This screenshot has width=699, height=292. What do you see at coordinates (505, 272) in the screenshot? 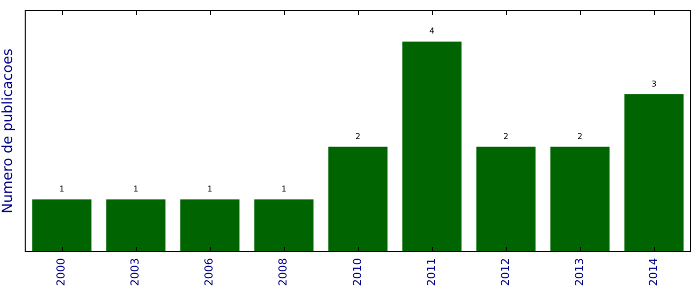
I see `x-tick-label: 2012` at bounding box center [505, 272].